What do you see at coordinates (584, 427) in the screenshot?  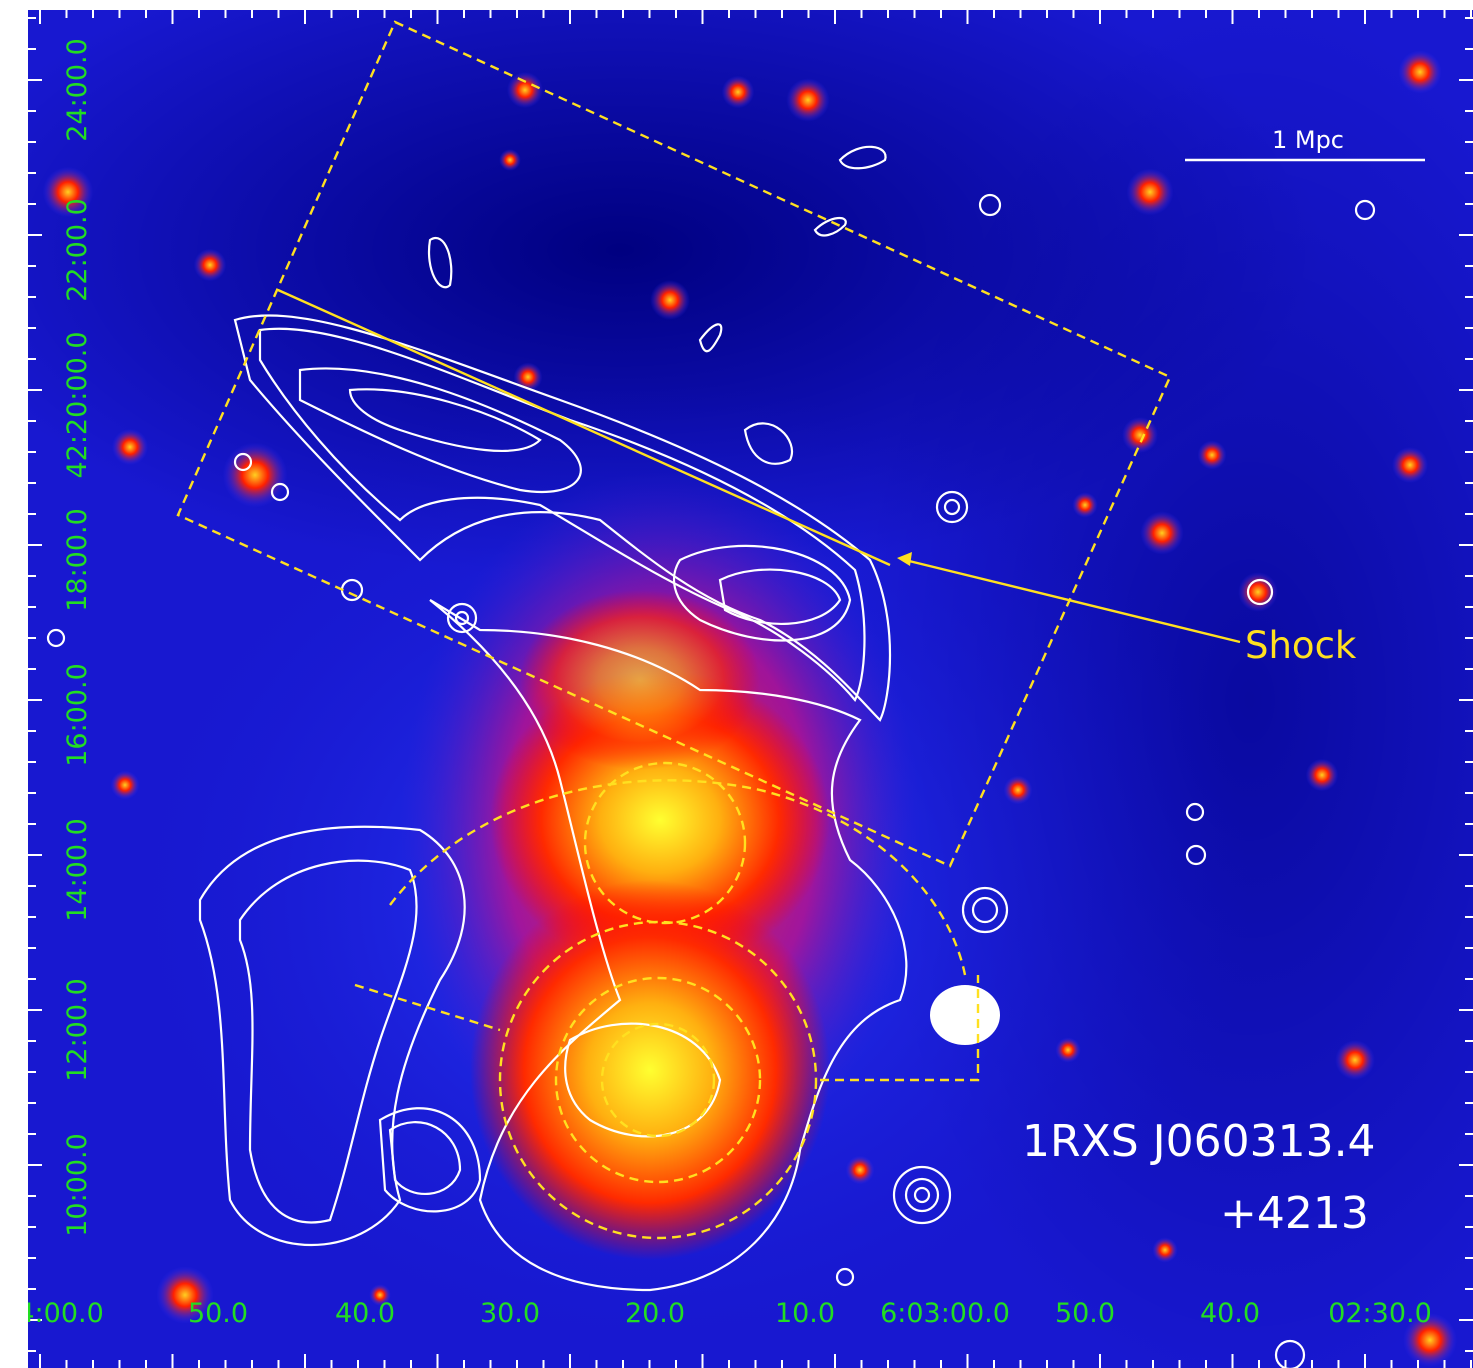 I see `shock-front` at bounding box center [584, 427].